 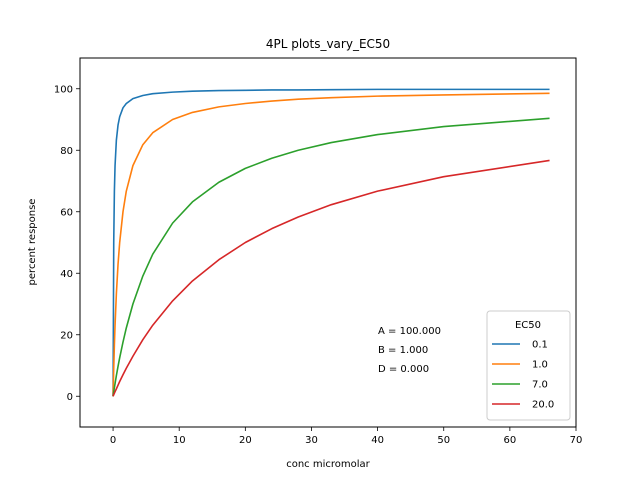 What do you see at coordinates (409, 331) in the screenshot?
I see `annotation-line-a: A = 100.000` at bounding box center [409, 331].